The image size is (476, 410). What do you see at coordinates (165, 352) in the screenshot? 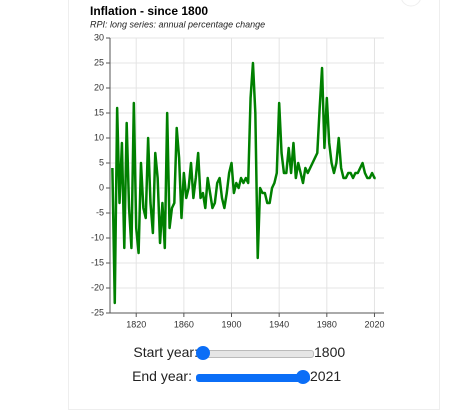
I see `start-year-label: Start year:` at bounding box center [165, 352].